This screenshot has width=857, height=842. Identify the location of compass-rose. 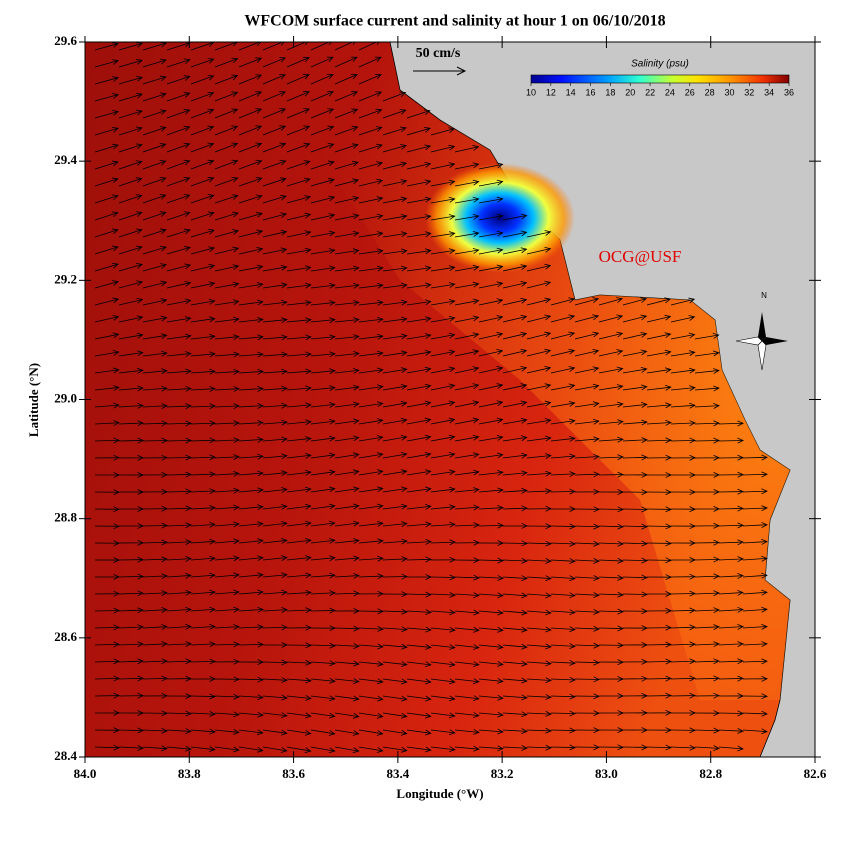
(761, 341).